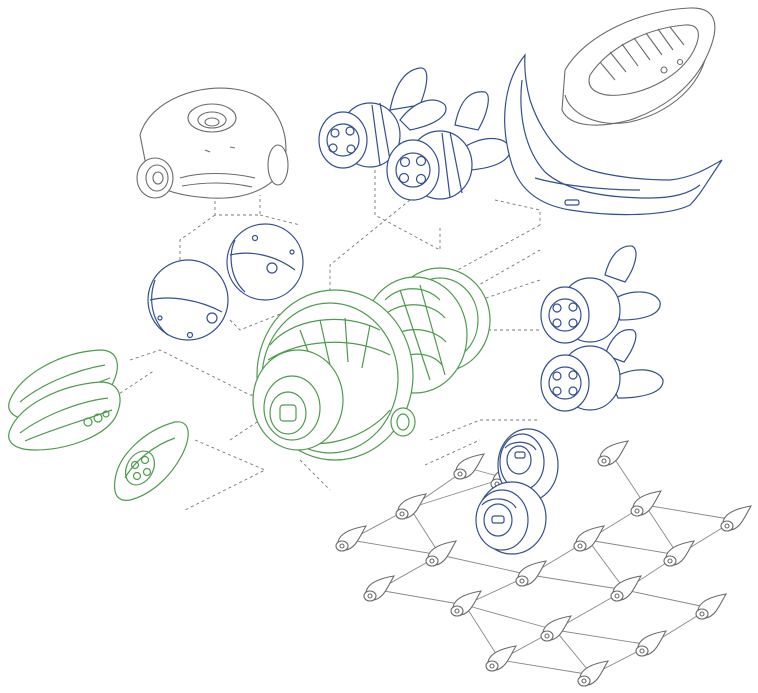  What do you see at coordinates (602, 328) in the screenshot?
I see `thruster-pair-right` at bounding box center [602, 328].